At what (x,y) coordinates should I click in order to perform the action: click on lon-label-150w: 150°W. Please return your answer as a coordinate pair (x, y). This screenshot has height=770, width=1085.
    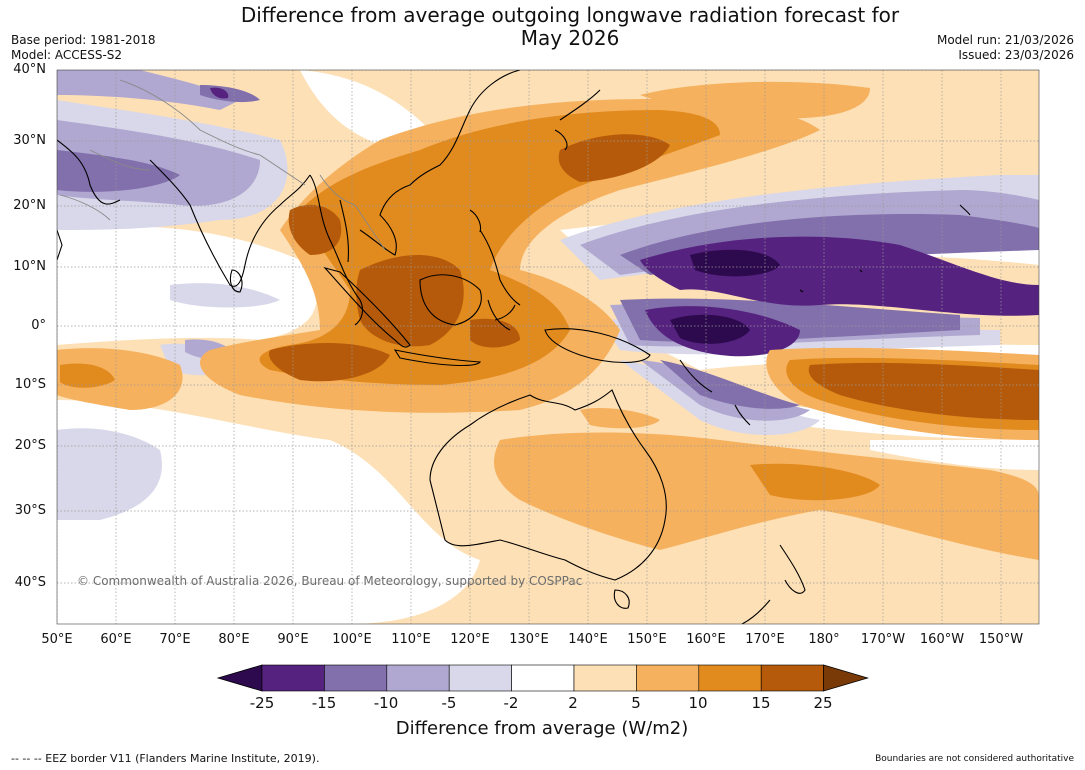
    Looking at the image, I should click on (1001, 639).